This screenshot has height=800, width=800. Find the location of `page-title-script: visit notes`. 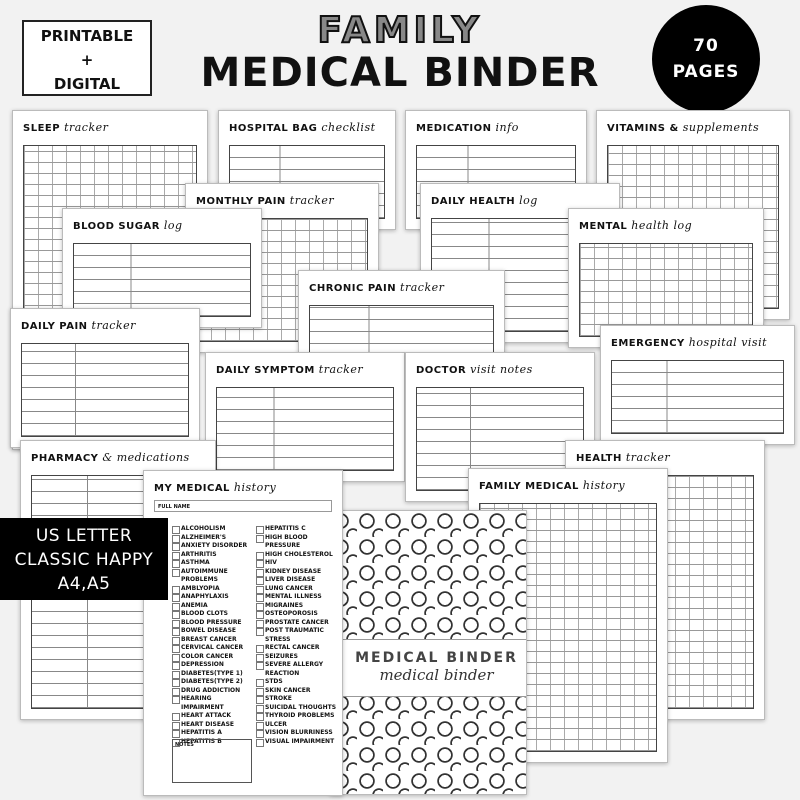

page-title-script: visit notes is located at coordinates (501, 369).